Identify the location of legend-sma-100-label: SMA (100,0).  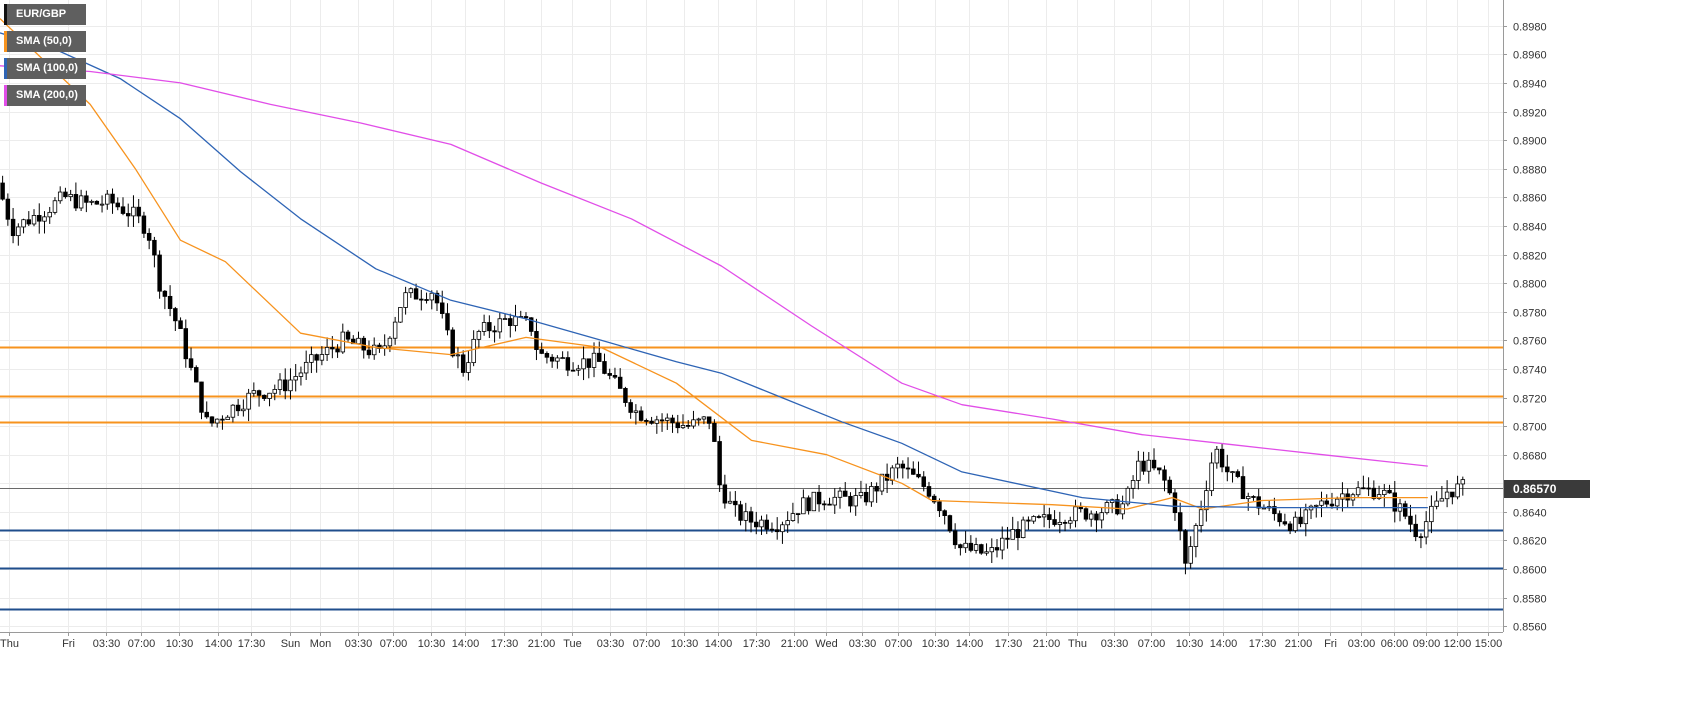
(47, 68).